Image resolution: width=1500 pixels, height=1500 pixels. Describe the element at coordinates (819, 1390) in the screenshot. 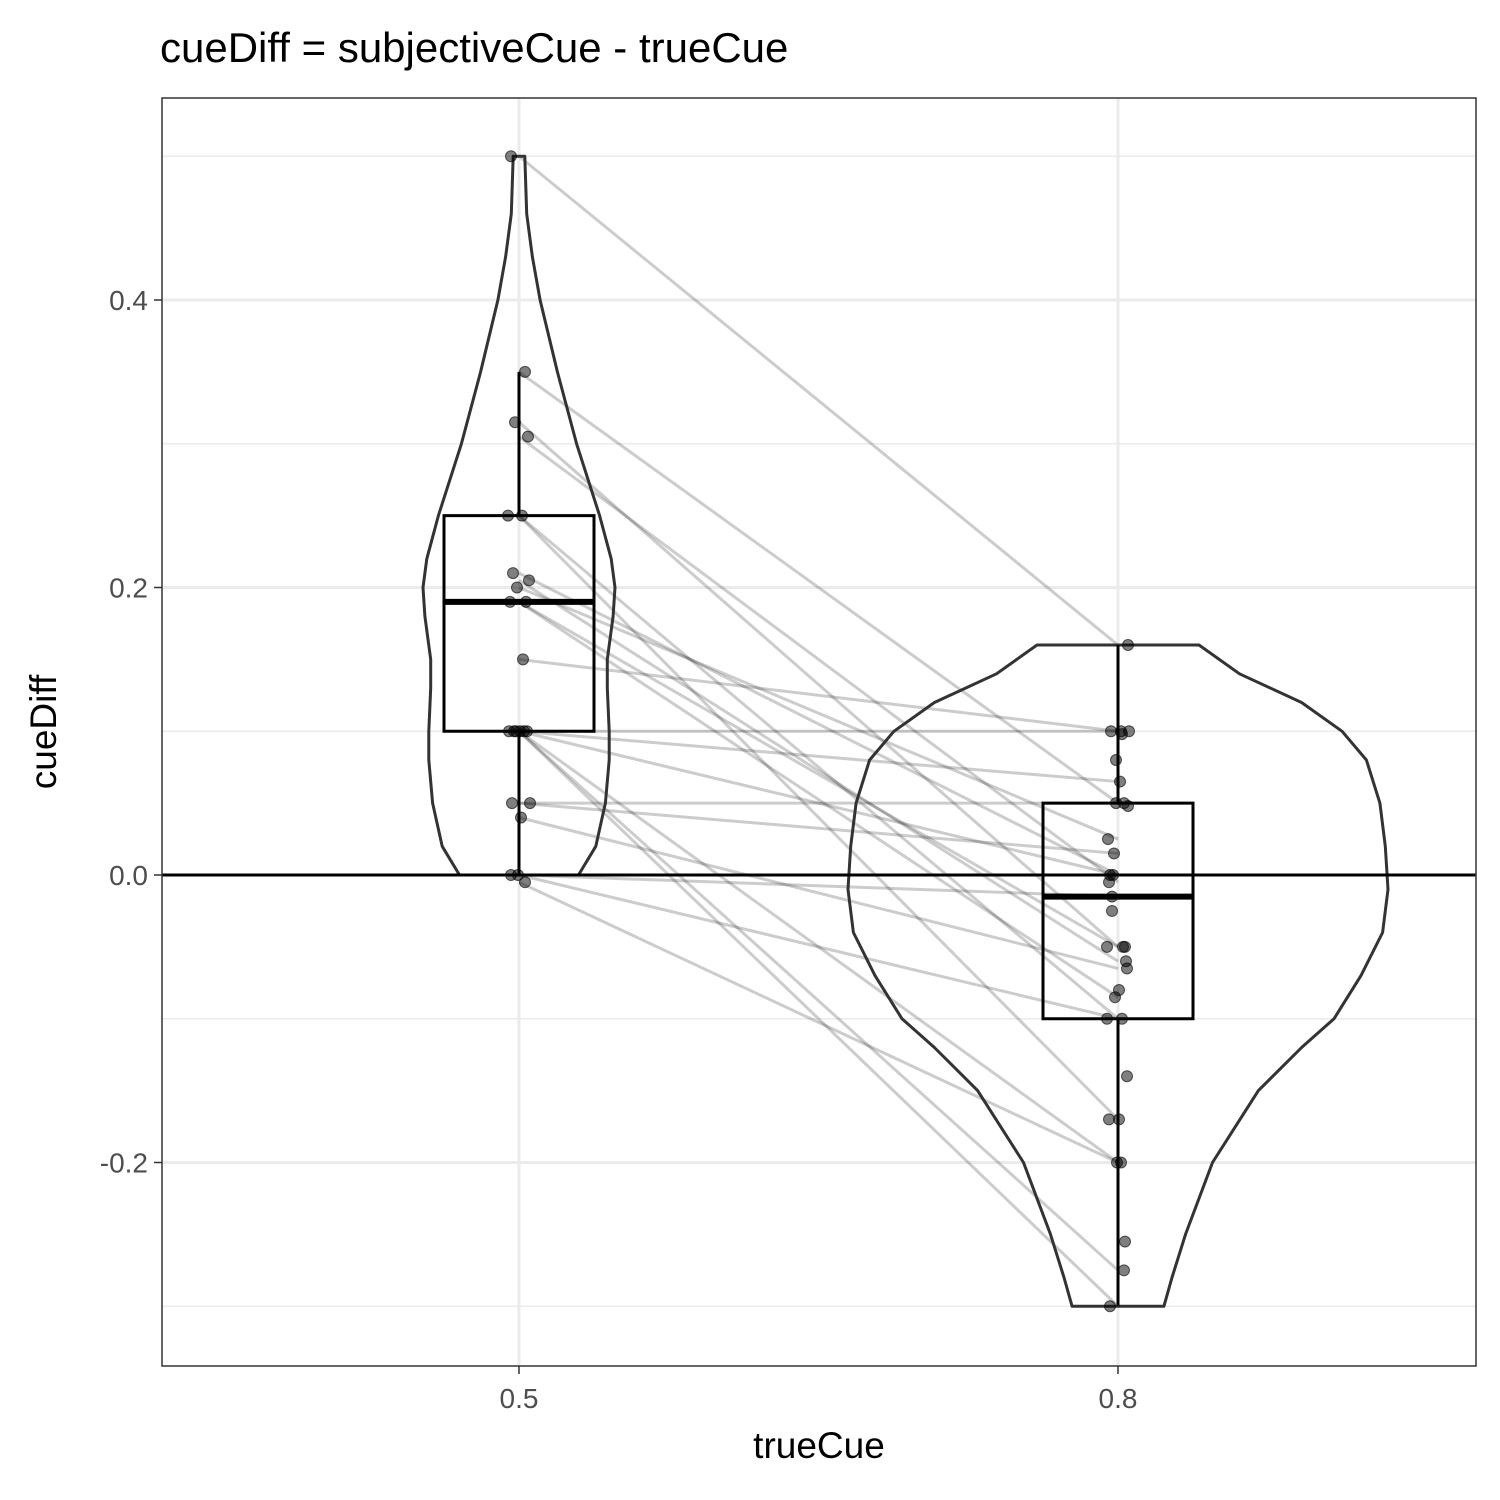

I see `x-axis-ticks: 0.5 0.8` at that location.